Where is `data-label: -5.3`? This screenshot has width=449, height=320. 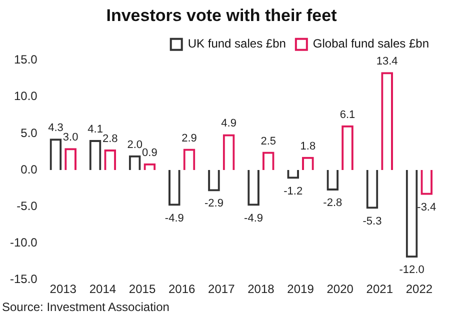
data-label: -5.3 is located at coordinates (372, 221).